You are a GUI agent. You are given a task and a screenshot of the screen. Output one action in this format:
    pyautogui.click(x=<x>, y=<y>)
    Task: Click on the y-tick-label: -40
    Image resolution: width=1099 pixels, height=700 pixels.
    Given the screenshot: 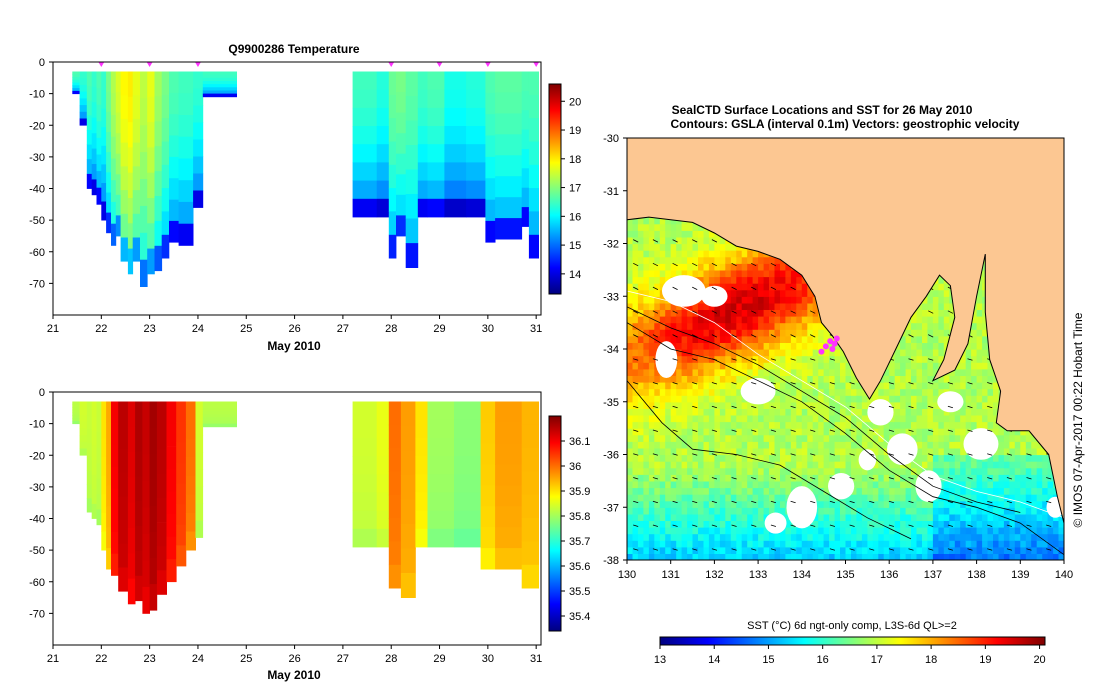 What is the action you would take?
    pyautogui.click(x=37, y=190)
    